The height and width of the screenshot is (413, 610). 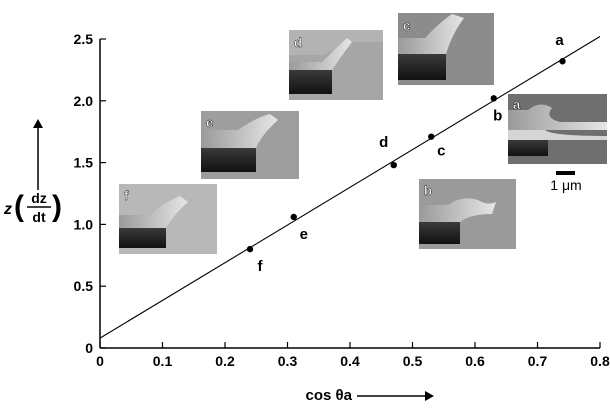 I want to click on svg-text: z, so click(x=7, y=209).